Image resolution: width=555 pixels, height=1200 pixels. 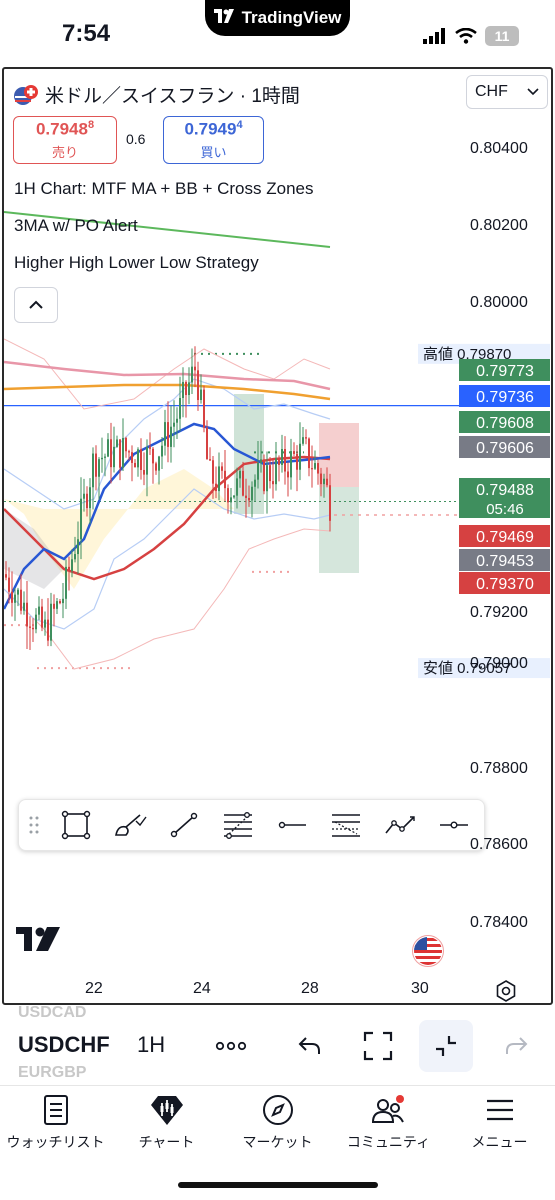 I want to click on lower-envelope-line, so click(x=167, y=599).